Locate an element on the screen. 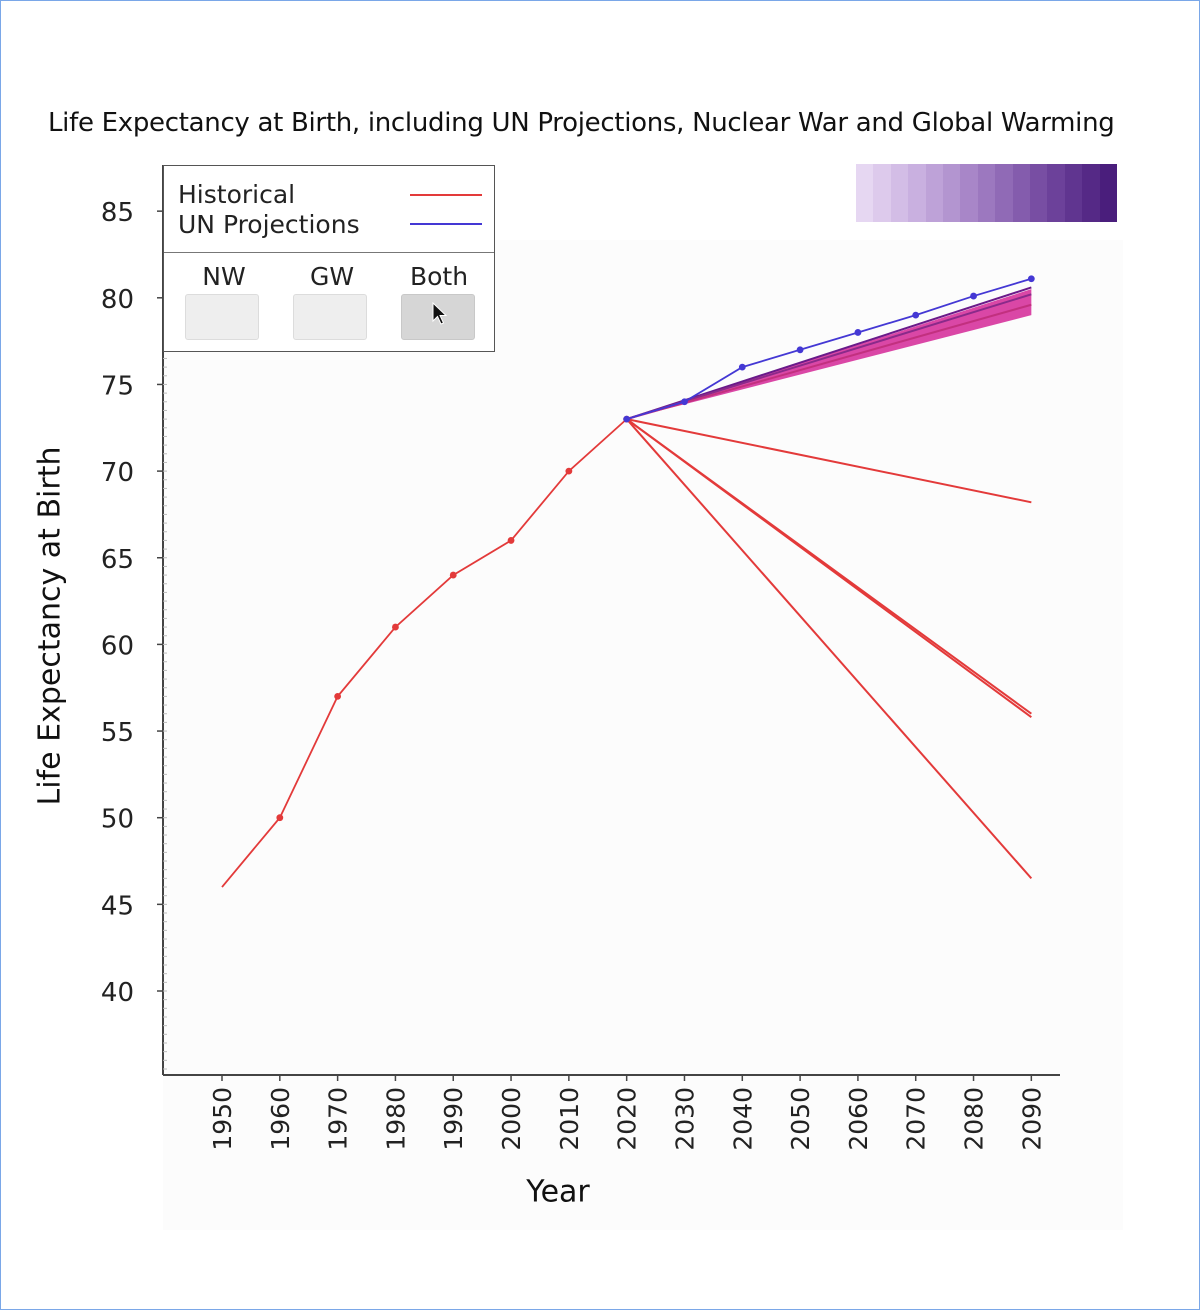 The width and height of the screenshot is (1202, 1312). y-tick-label: 70 is located at coordinates (117, 473).